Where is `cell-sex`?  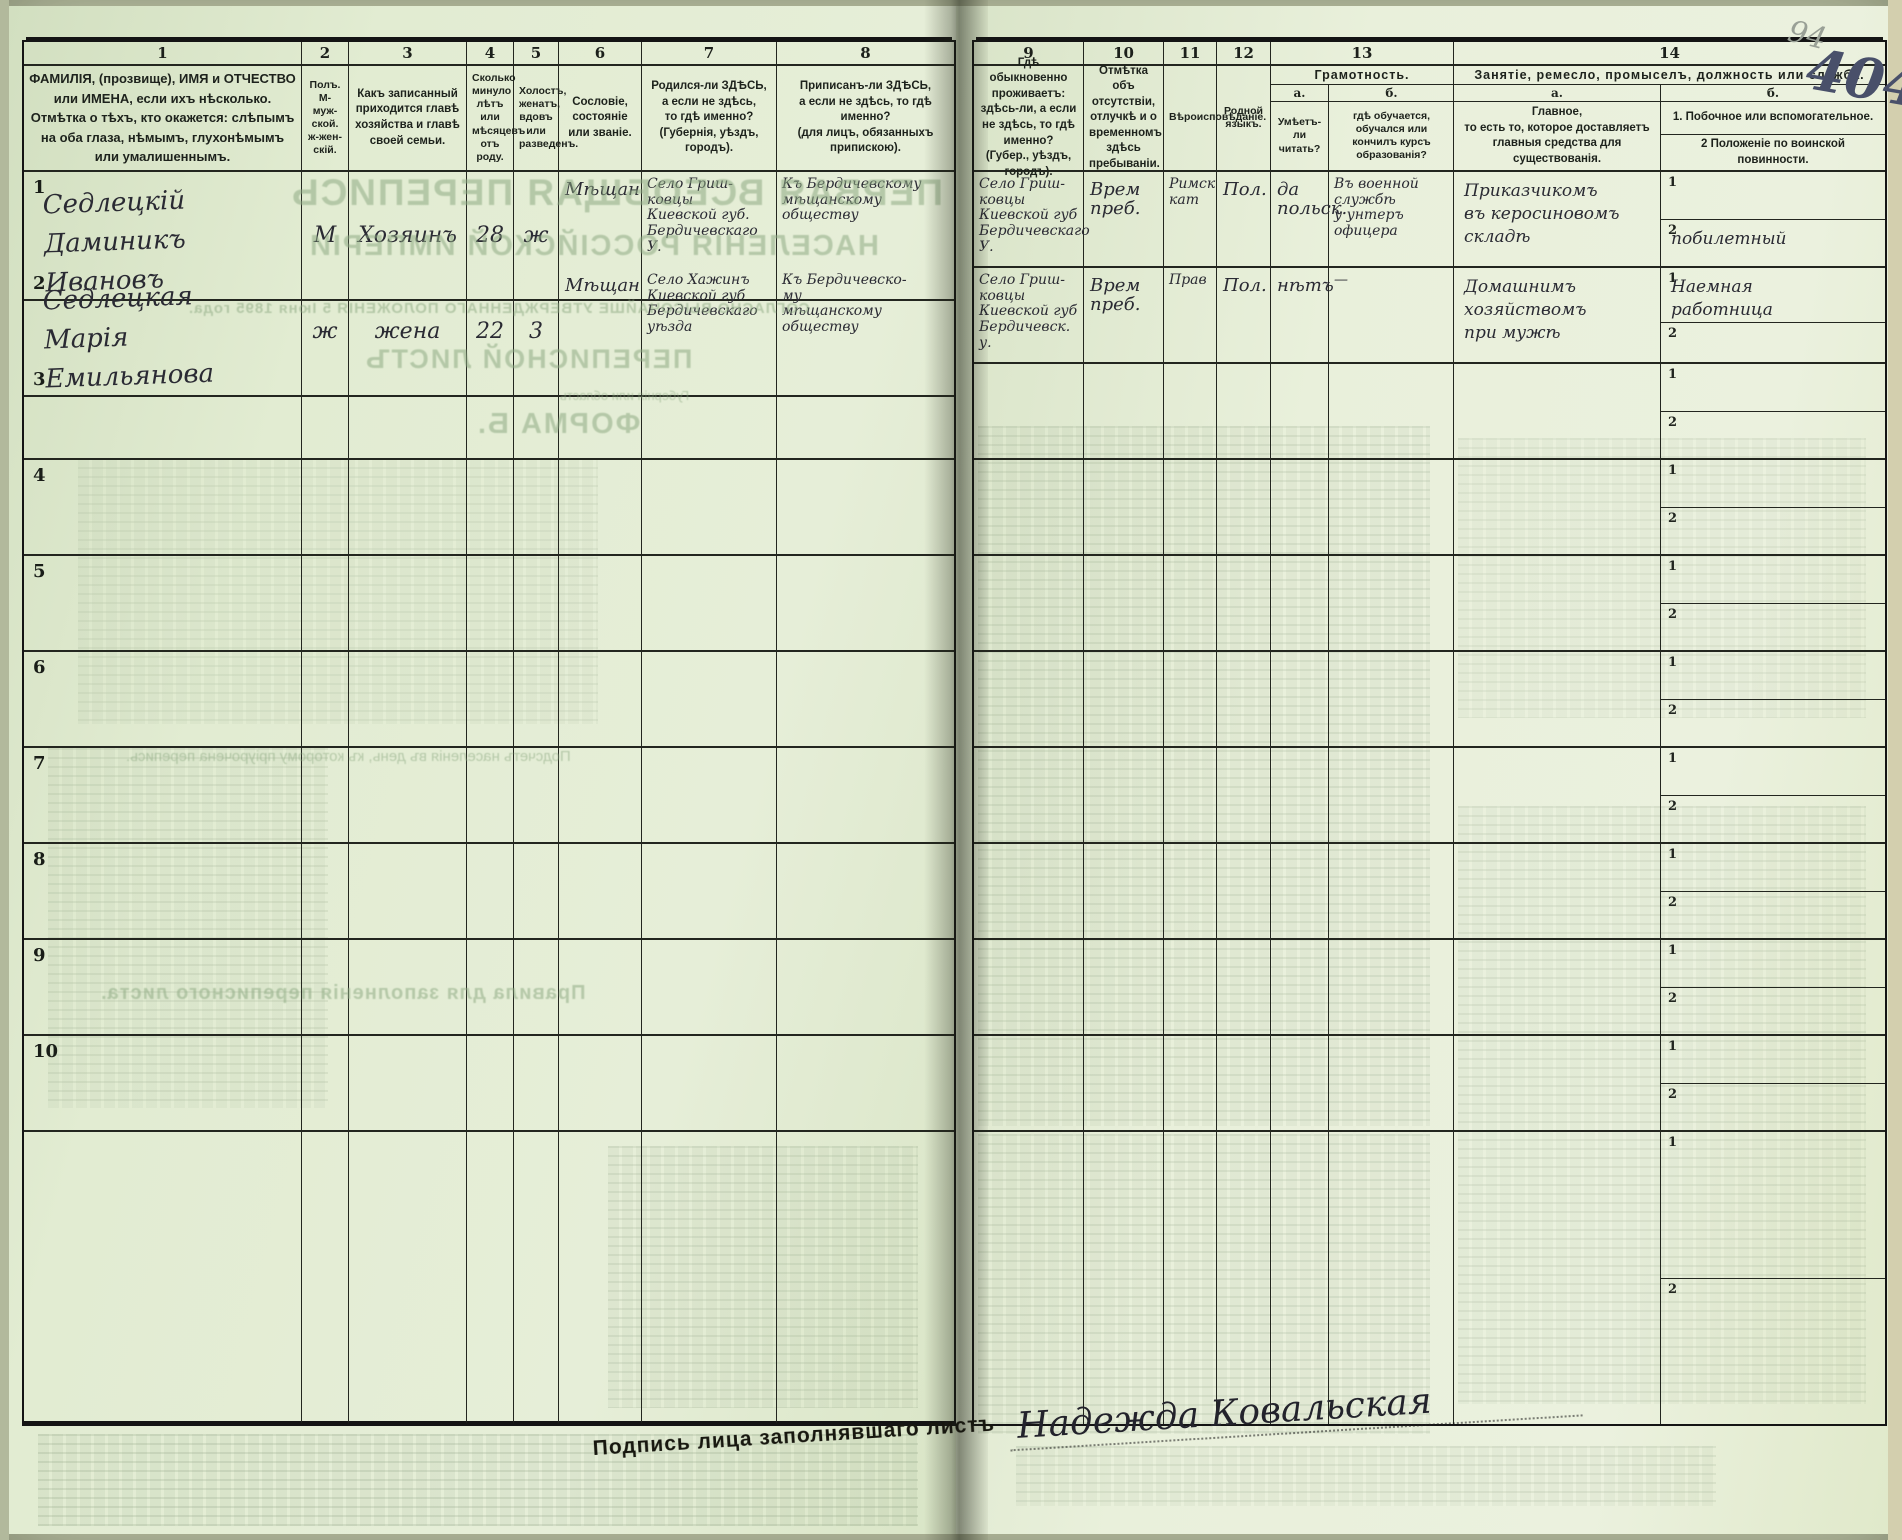
cell-sex is located at coordinates (325, 604).